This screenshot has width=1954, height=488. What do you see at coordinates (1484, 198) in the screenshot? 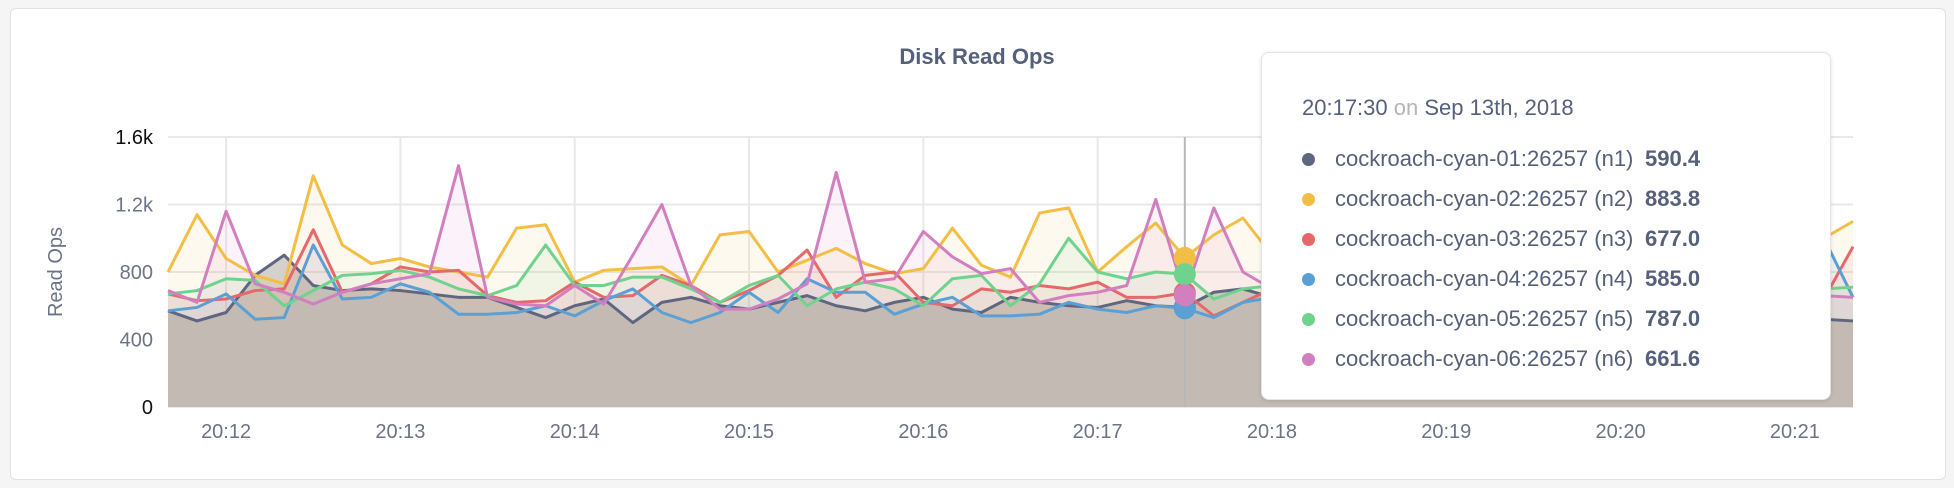
I see `tooltip-series-name: cockroach-cyan-02:26257 (n2)` at bounding box center [1484, 198].